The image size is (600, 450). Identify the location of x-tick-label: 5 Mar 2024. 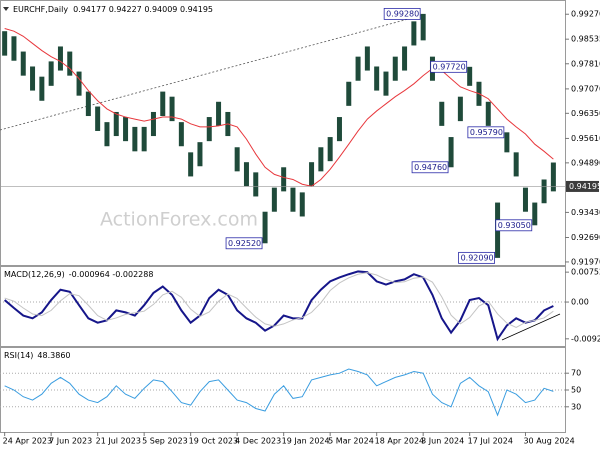
(351, 441).